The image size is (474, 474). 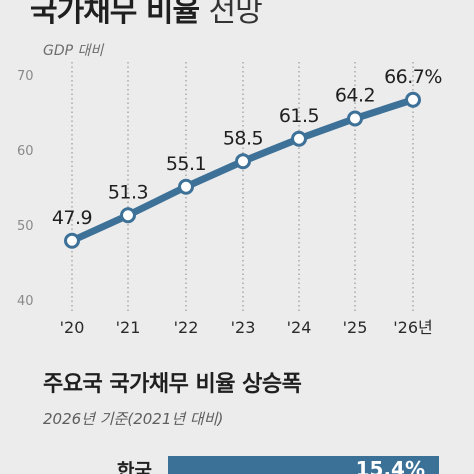 What do you see at coordinates (412, 327) in the screenshot?
I see `x-tick-label: '26년` at bounding box center [412, 327].